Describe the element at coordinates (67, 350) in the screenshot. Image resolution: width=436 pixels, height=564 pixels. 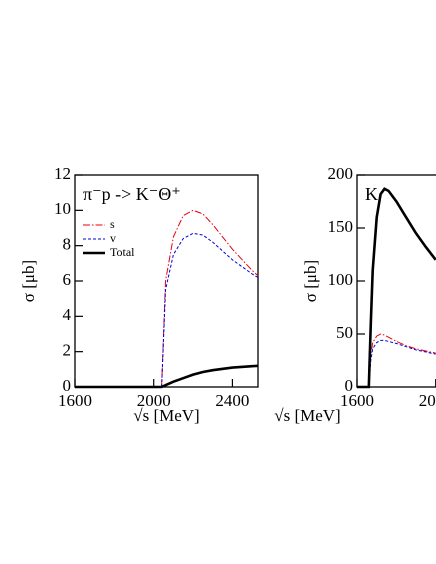
I see `y-tick-label: 2` at that location.